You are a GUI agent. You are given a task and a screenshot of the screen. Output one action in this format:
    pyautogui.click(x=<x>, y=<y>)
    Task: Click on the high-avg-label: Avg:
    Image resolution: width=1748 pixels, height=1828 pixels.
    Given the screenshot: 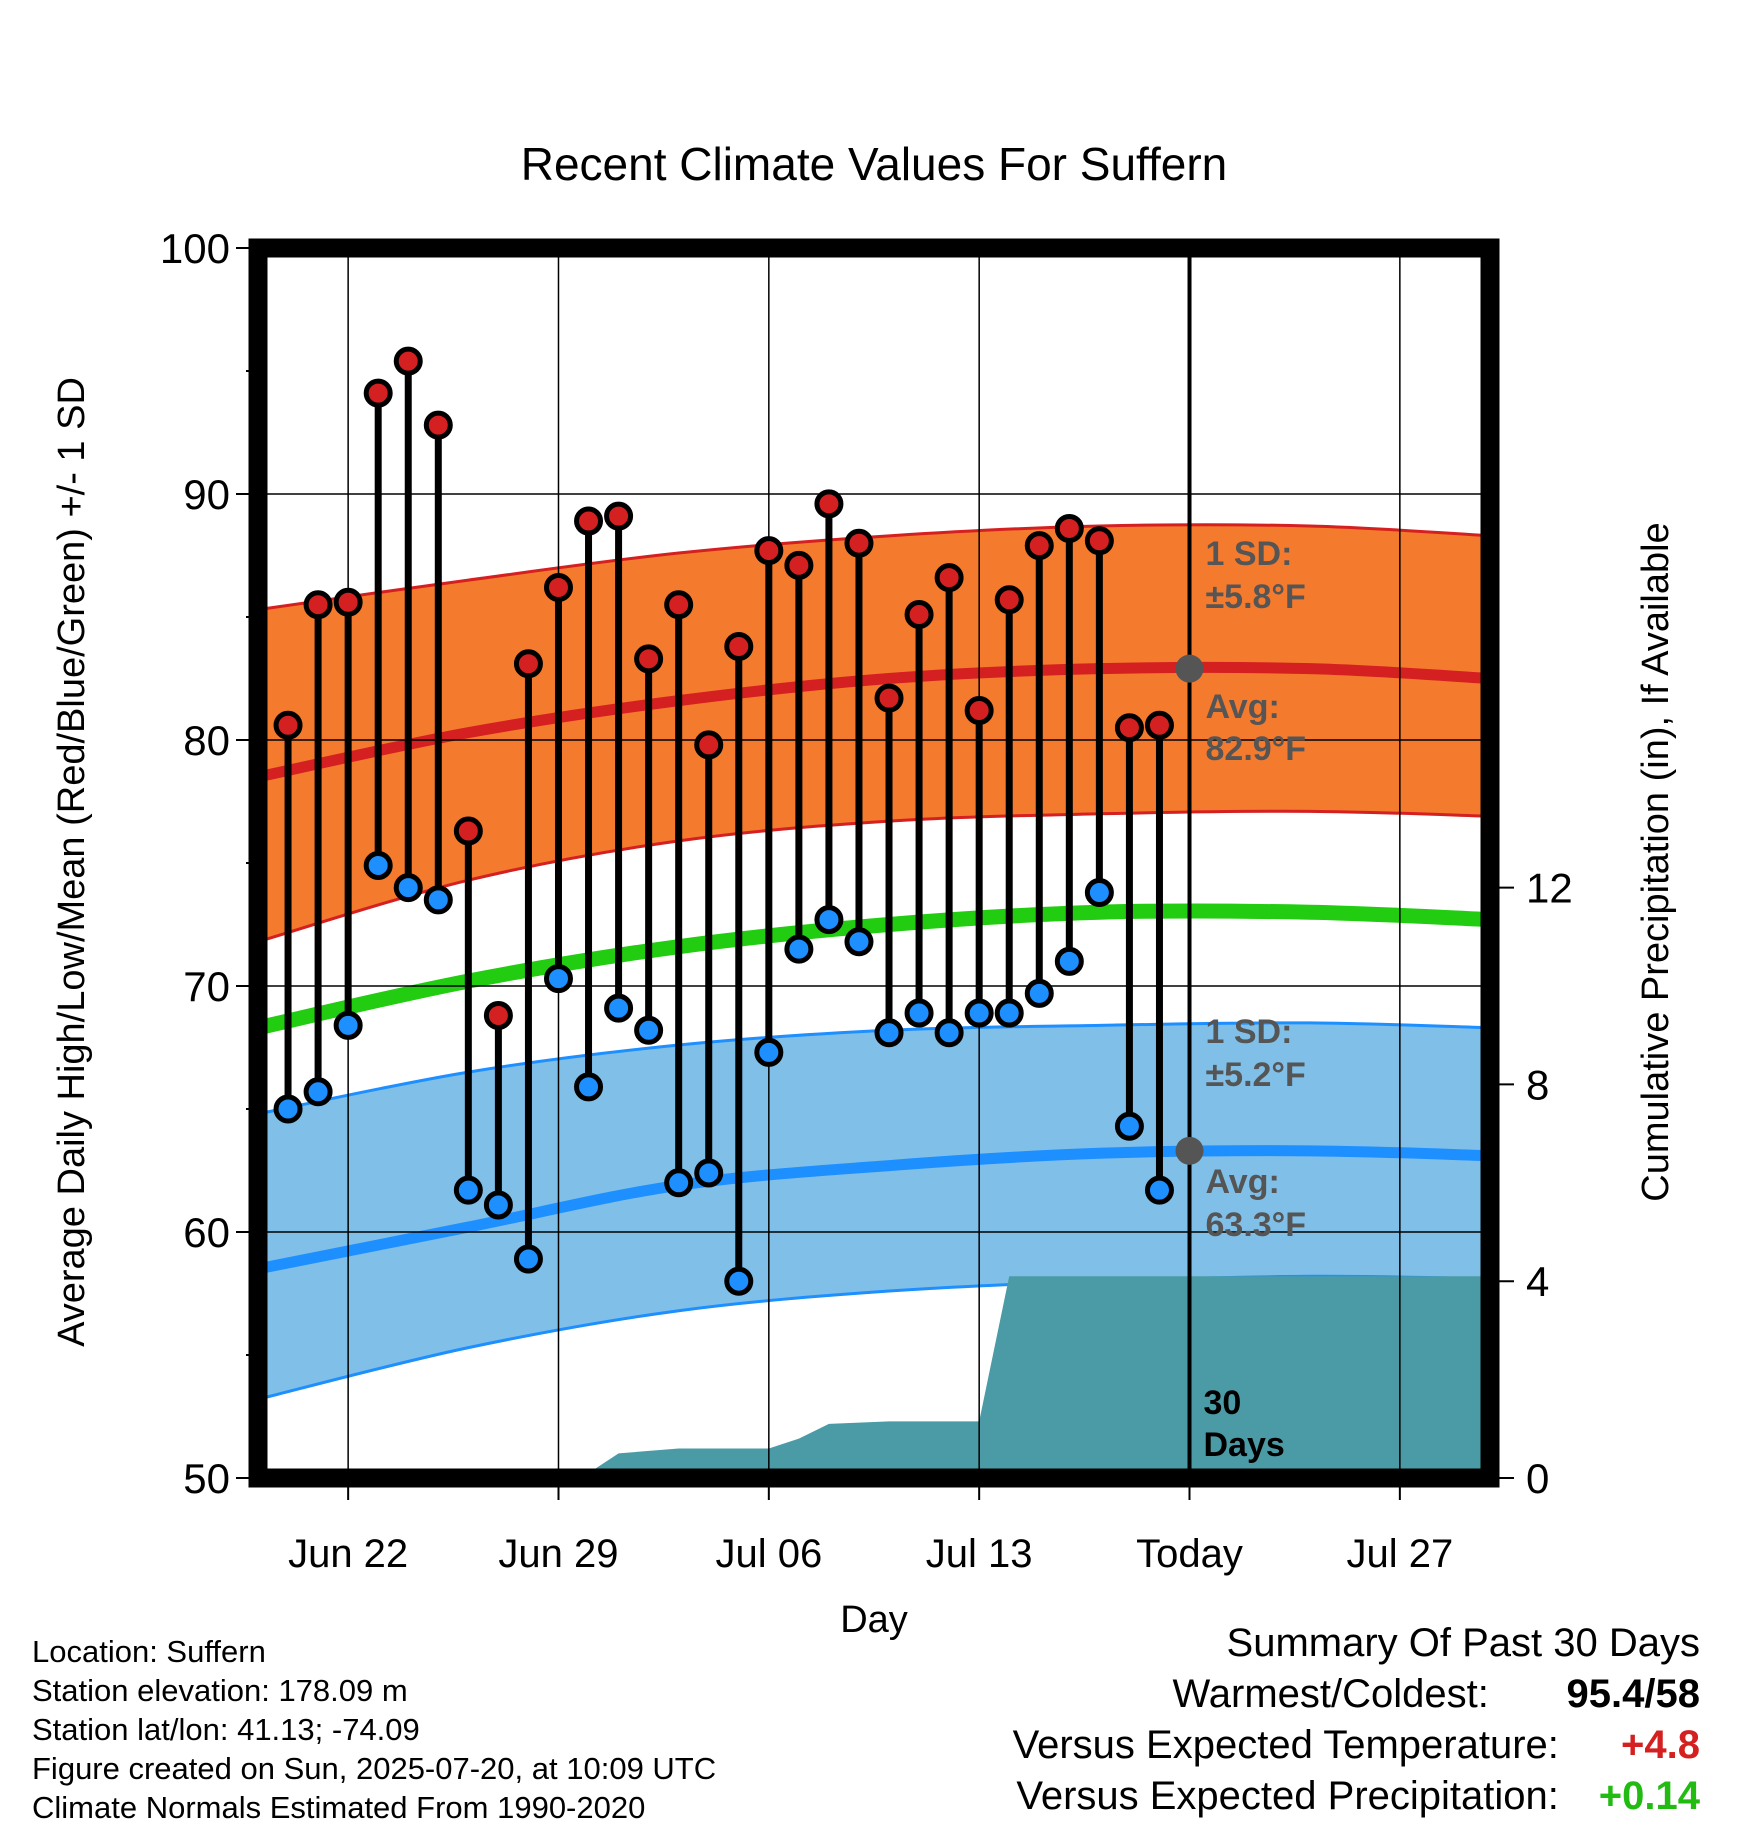 What is the action you would take?
    pyautogui.click(x=1243, y=707)
    